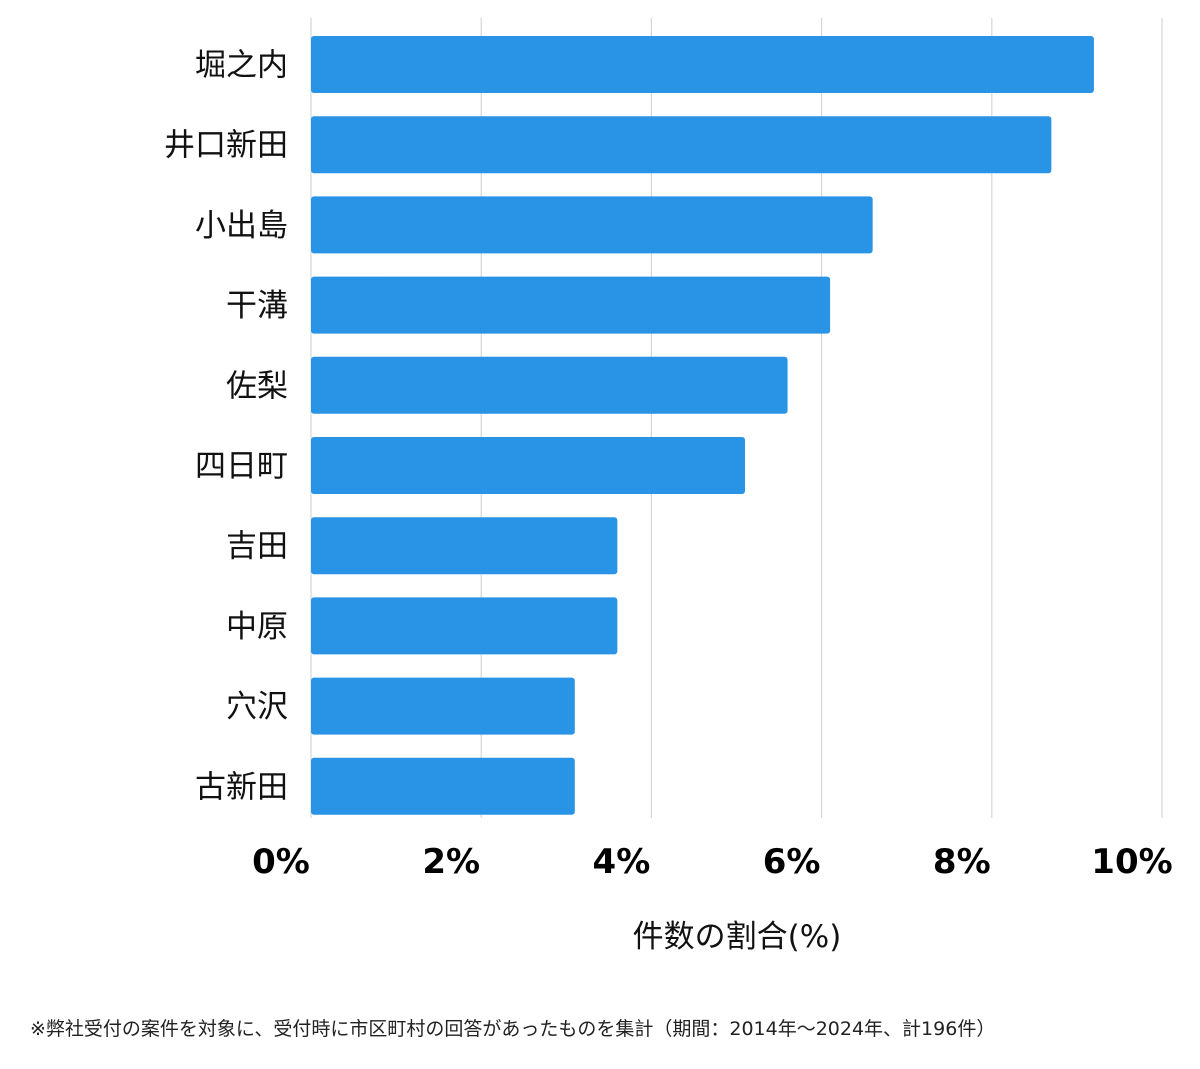 Image resolution: width=1200 pixels, height=1069 pixels. Describe the element at coordinates (712, 862) in the screenshot. I see `x-tick-labels: 0% 2% 4% 6% 8% 10%` at that location.